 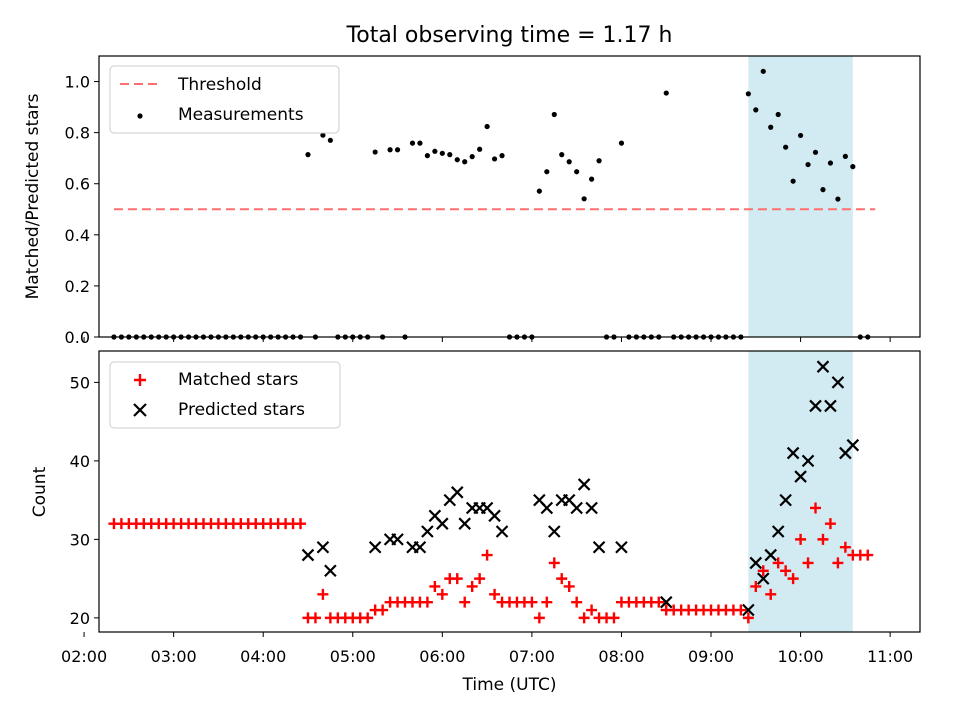 What do you see at coordinates (621, 656) in the screenshot?
I see `x-tick-label: 08:00` at bounding box center [621, 656].